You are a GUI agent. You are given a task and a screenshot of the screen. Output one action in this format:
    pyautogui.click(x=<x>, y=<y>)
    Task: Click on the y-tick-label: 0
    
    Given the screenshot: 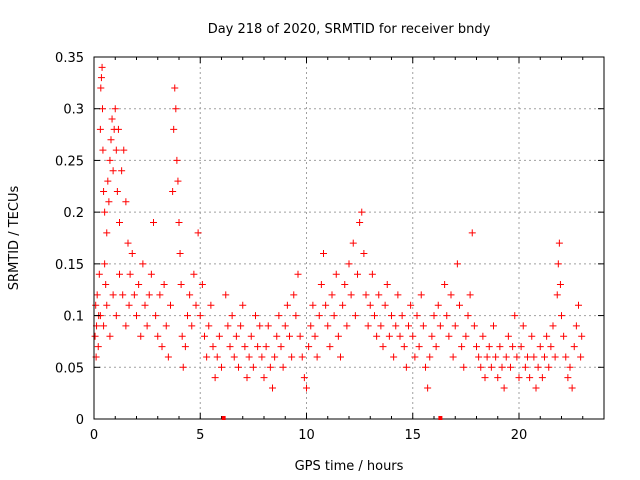 What is the action you would take?
    pyautogui.click(x=80, y=420)
    